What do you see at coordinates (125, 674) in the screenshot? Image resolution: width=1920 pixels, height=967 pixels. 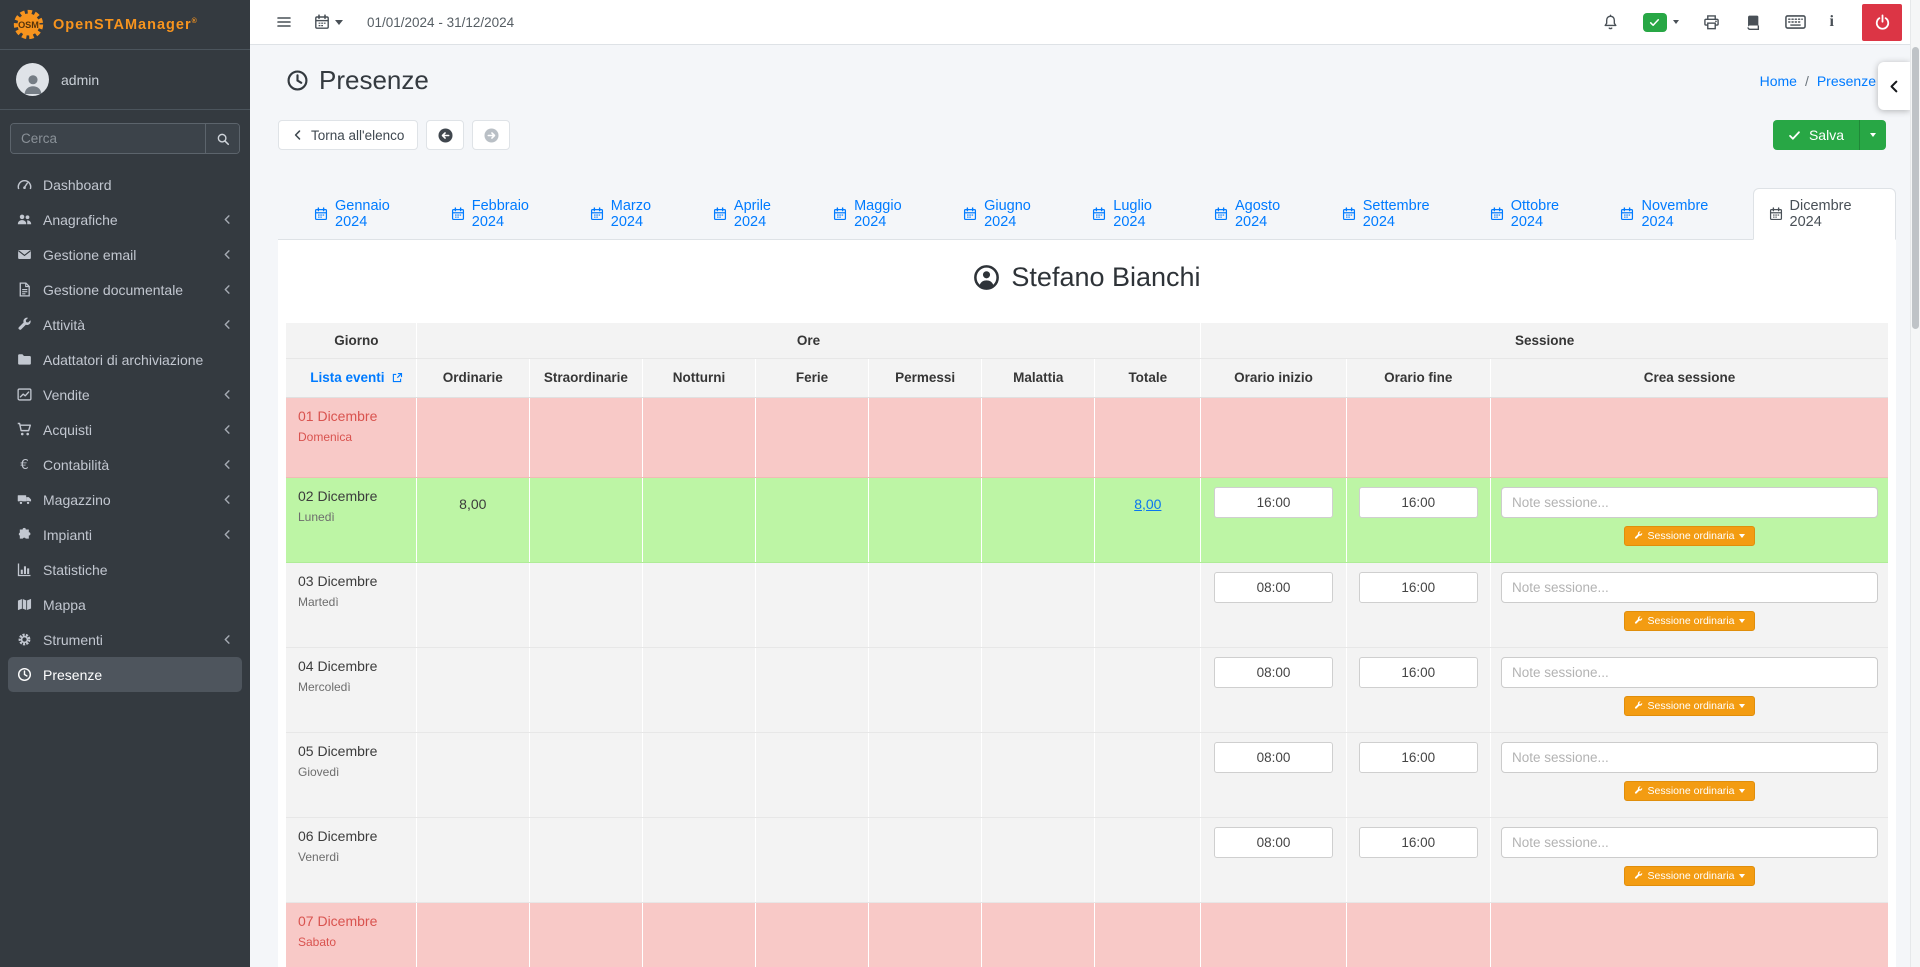 I see `sidebar-item-presenze: Presenze` at bounding box center [125, 674].